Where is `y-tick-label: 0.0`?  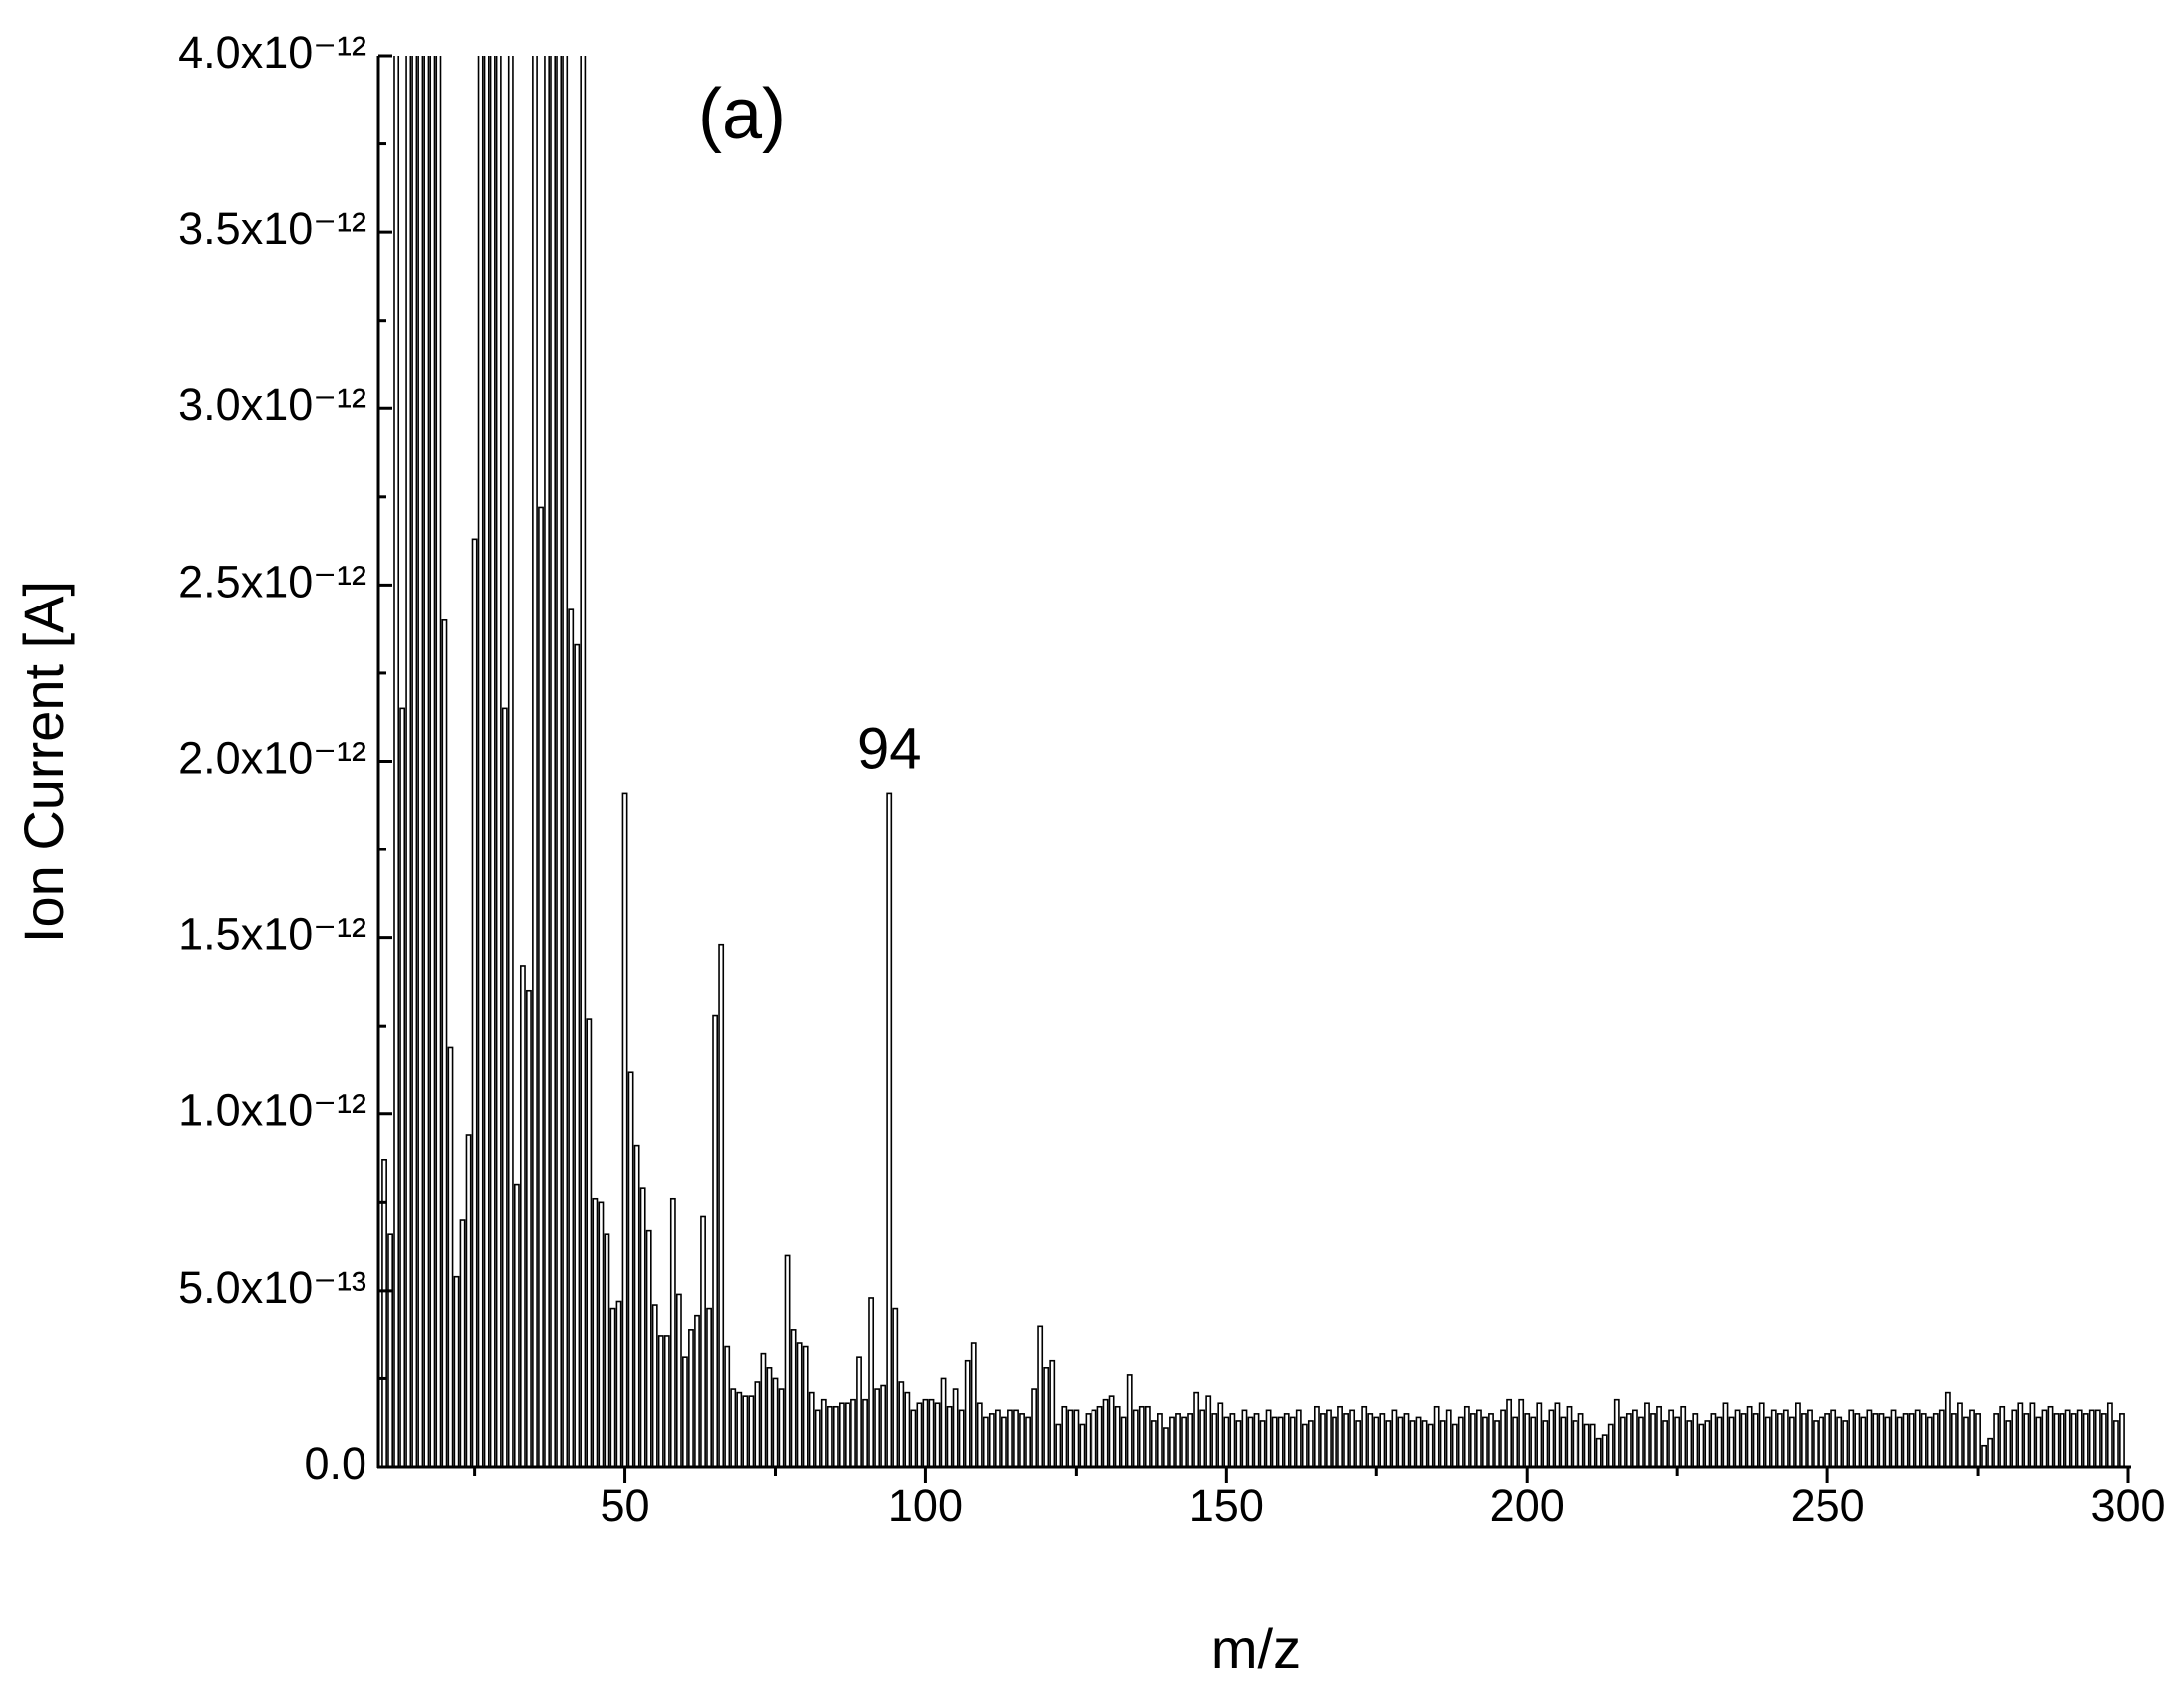
y-tick-label: 0.0 is located at coordinates (335, 1464).